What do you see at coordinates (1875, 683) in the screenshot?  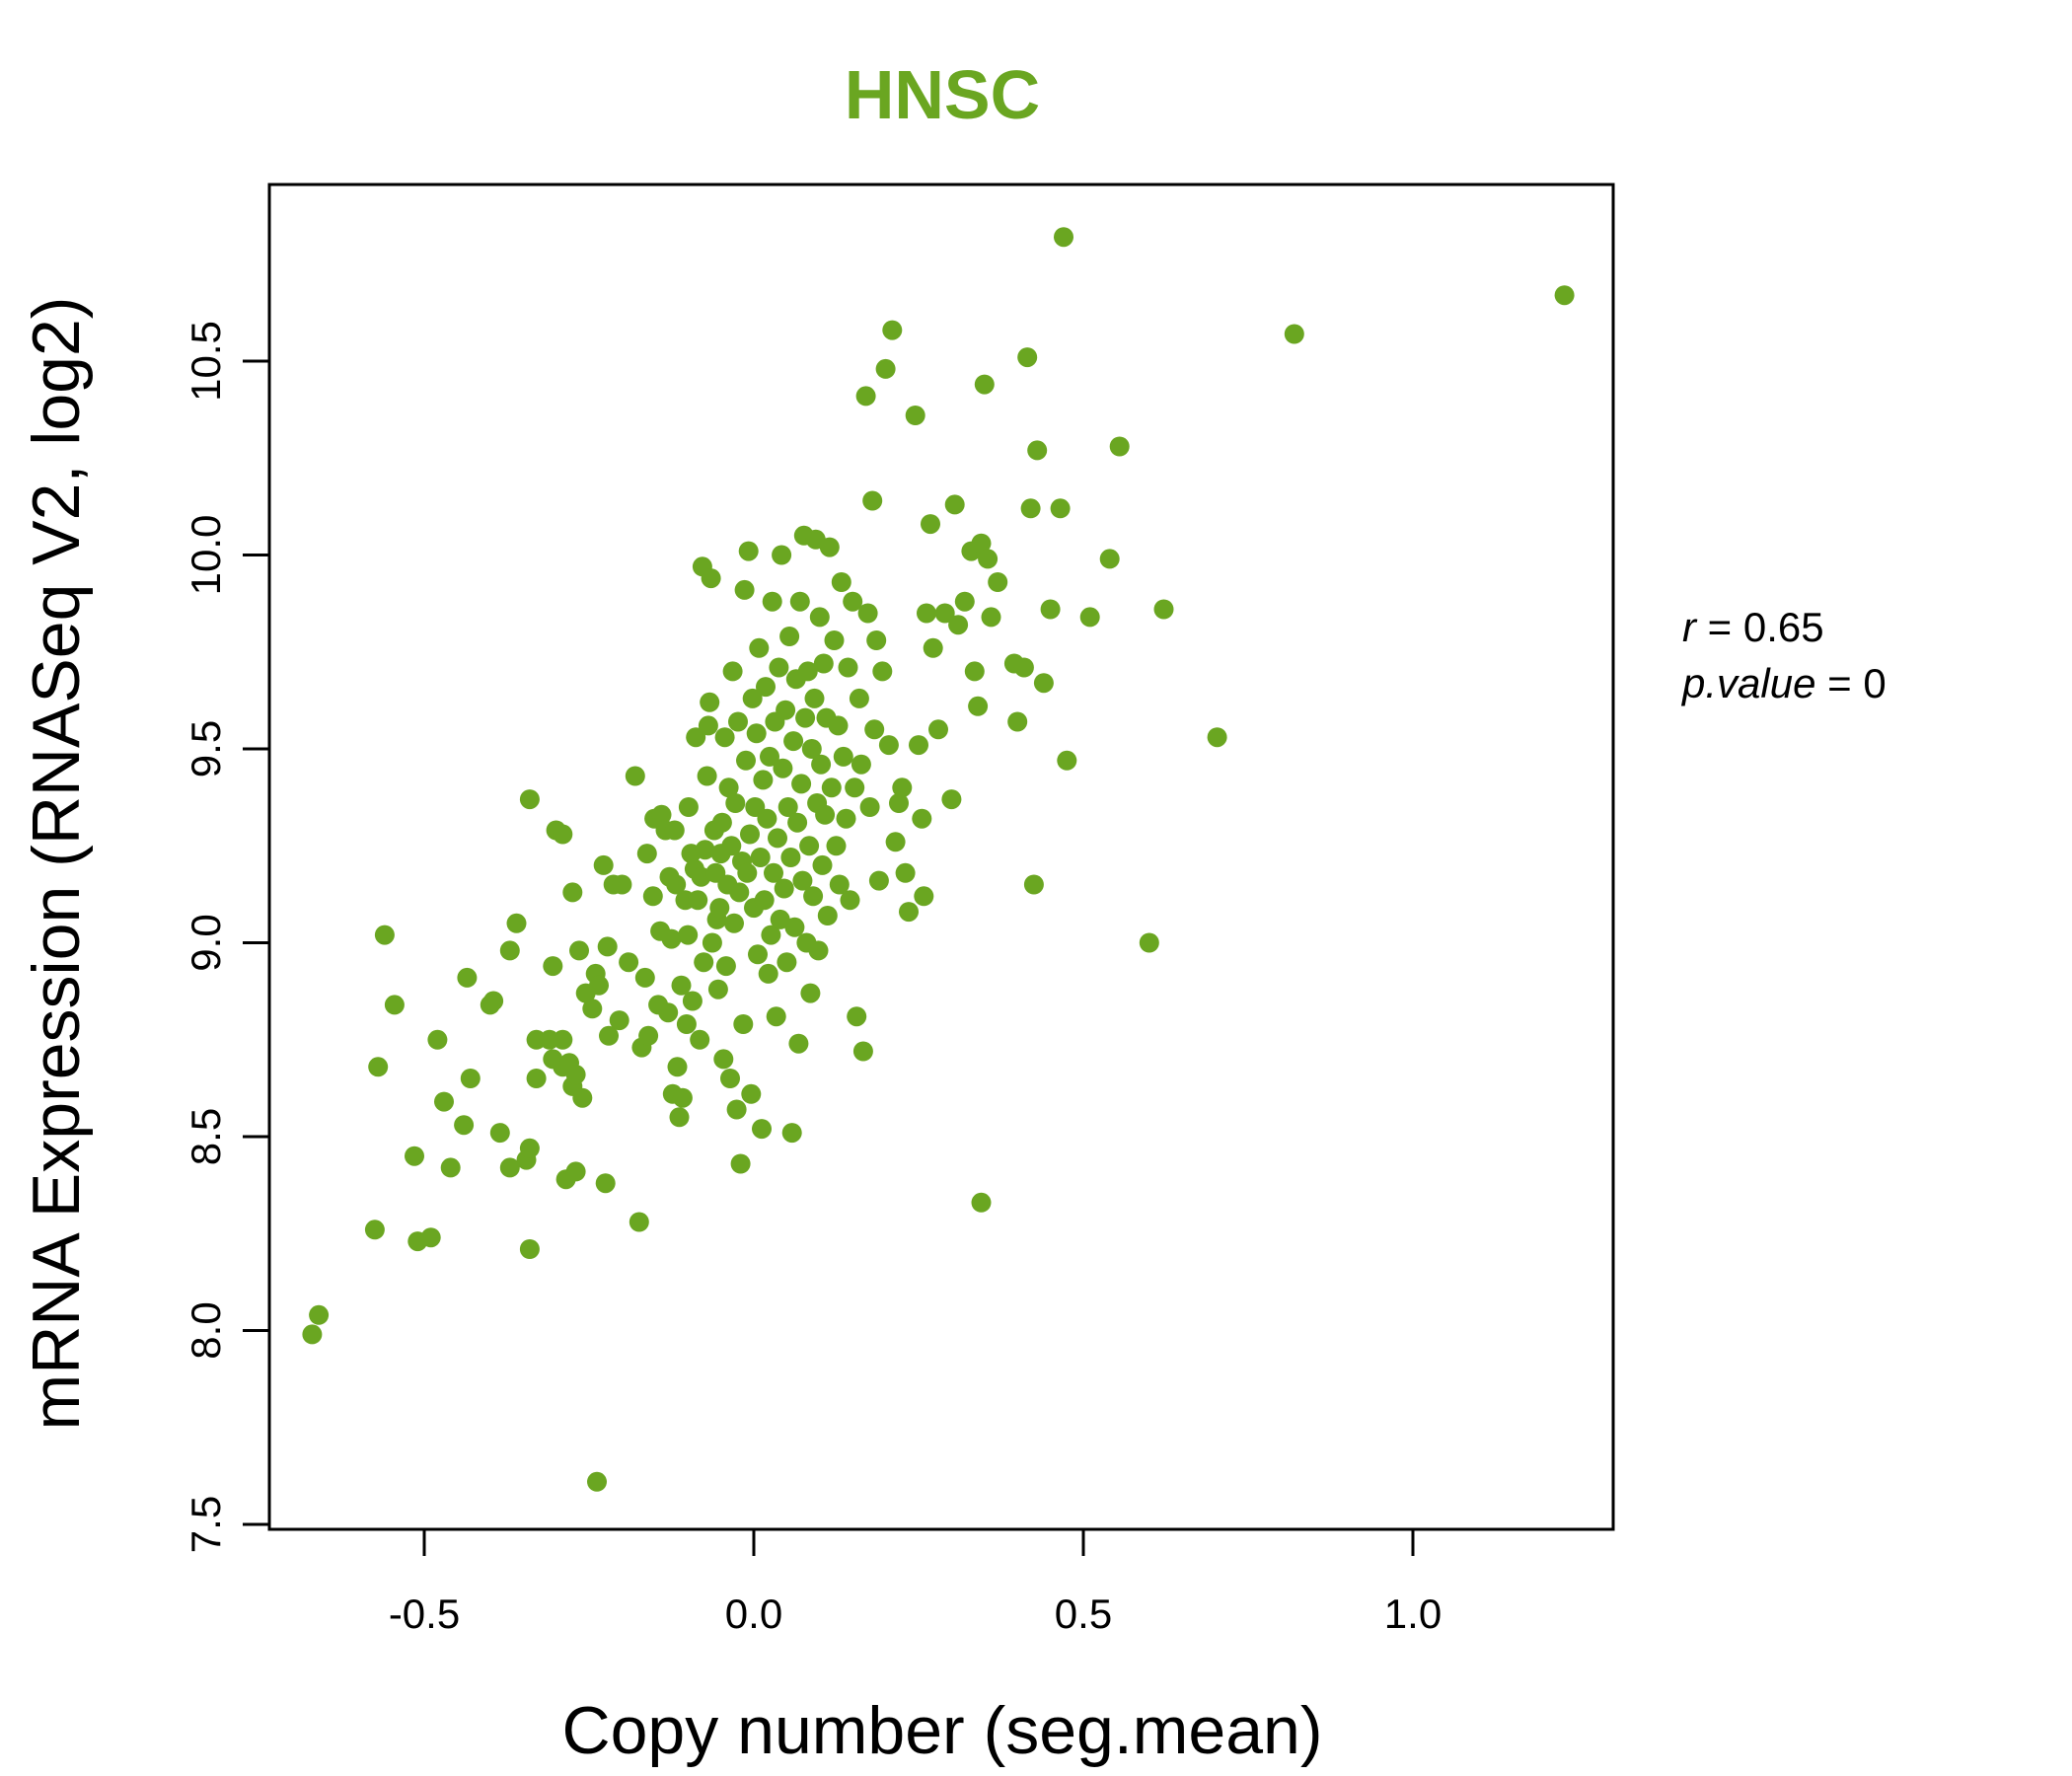 I see `p-value: 0` at bounding box center [1875, 683].